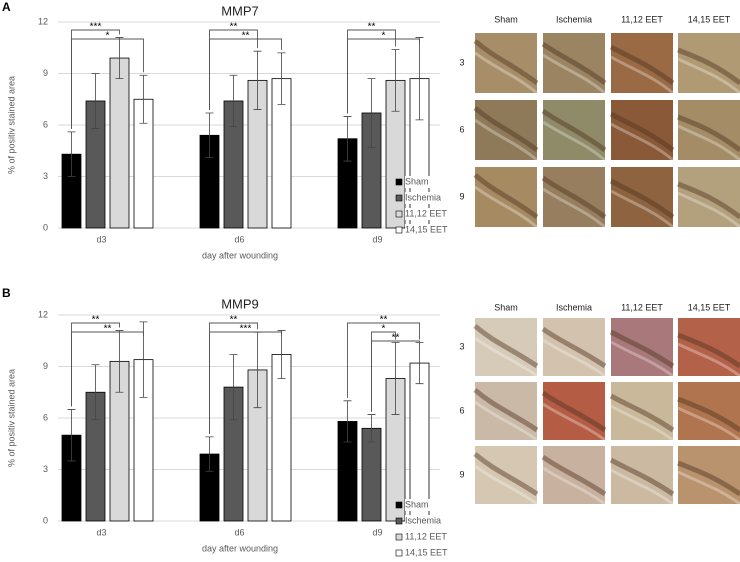 The height and width of the screenshot is (562, 740). What do you see at coordinates (96, 27) in the screenshot?
I see `significance-label: ***` at bounding box center [96, 27].